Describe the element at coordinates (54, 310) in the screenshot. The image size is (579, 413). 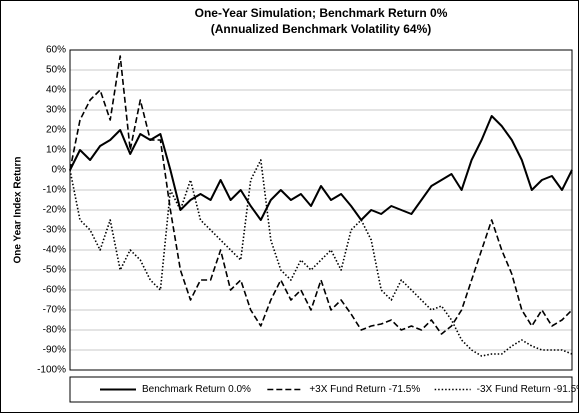
I see `y-tick-label: -70%` at that location.